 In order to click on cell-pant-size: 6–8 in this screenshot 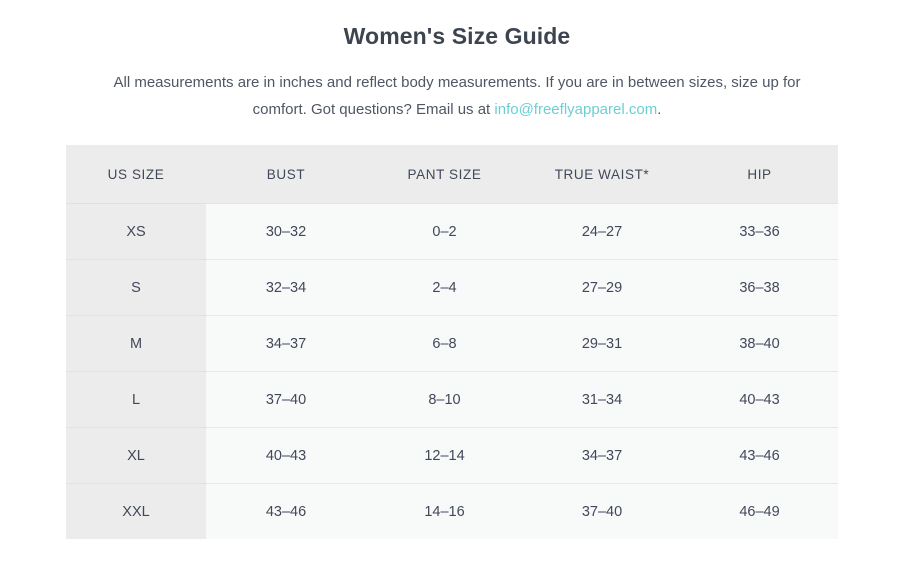, I will do `click(444, 343)`.